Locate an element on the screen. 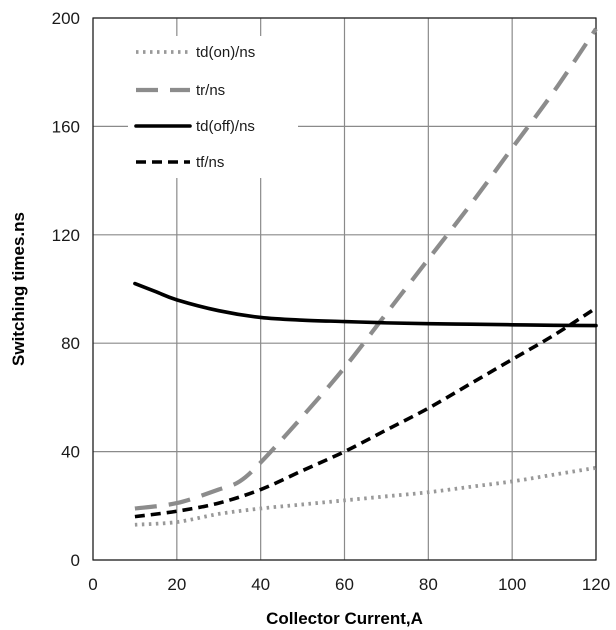 This screenshot has width=616, height=630. x-tick-label: 0 is located at coordinates (92, 584).